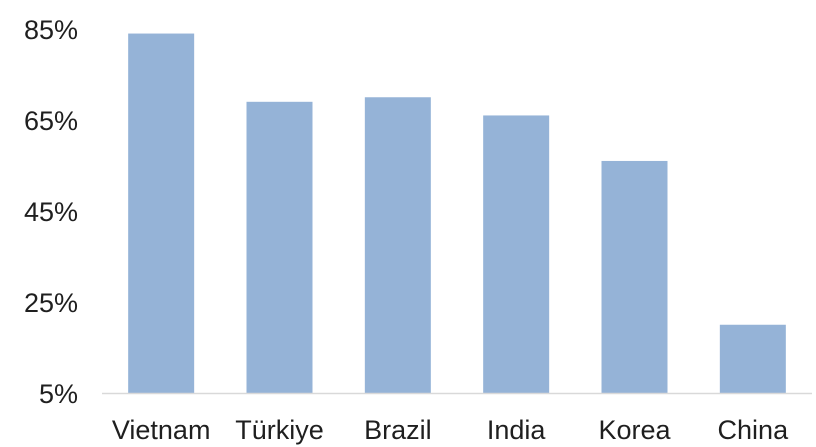 The width and height of the screenshot is (816, 447). What do you see at coordinates (51, 121) in the screenshot?
I see `y-tick-label: 65%` at bounding box center [51, 121].